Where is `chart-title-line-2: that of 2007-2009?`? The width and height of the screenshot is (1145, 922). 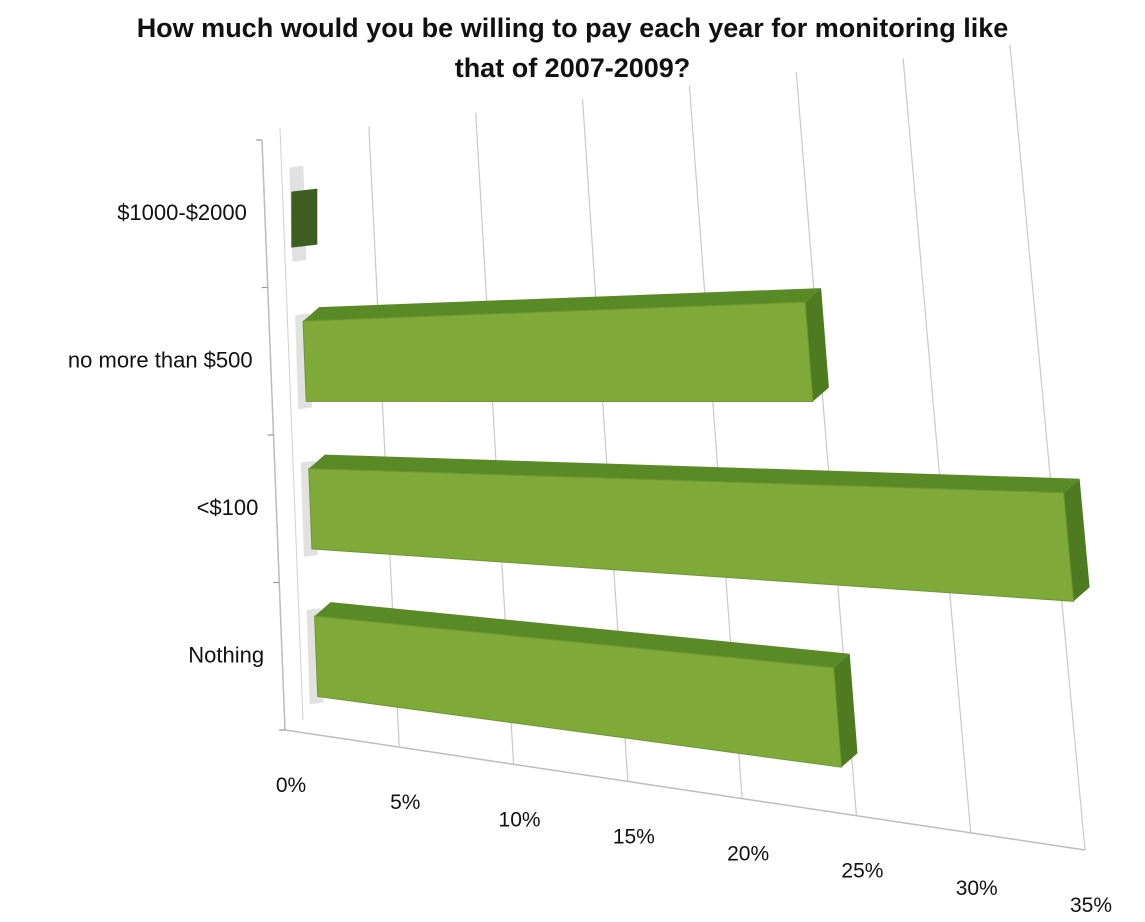 chart-title-line-2: that of 2007-2009? is located at coordinates (572, 68).